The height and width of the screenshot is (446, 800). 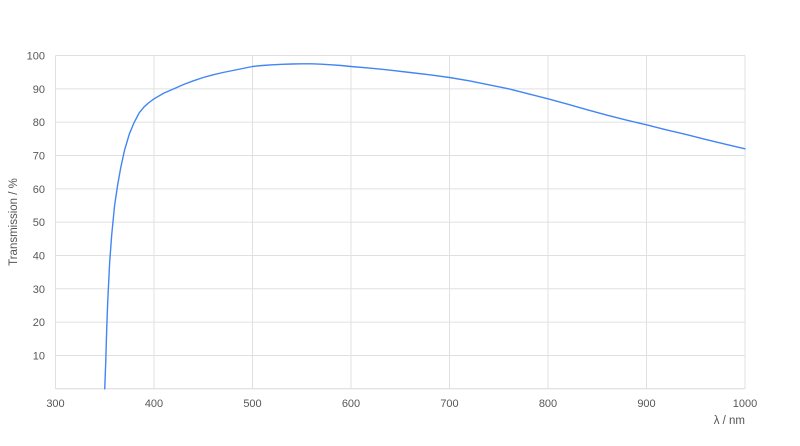 What do you see at coordinates (252, 404) in the screenshot?
I see `x-tick-label: 500` at bounding box center [252, 404].